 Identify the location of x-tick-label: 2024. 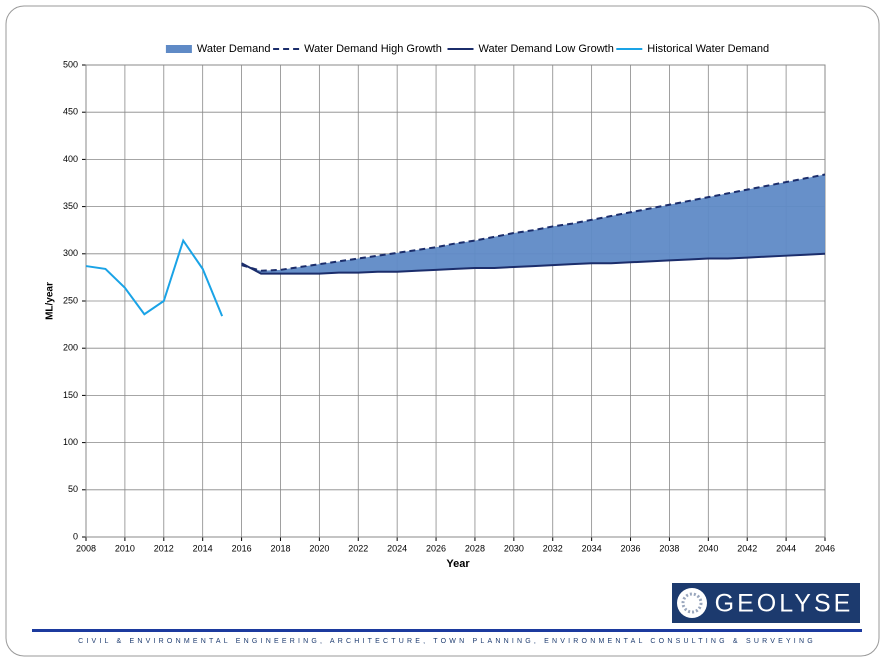
(397, 548).